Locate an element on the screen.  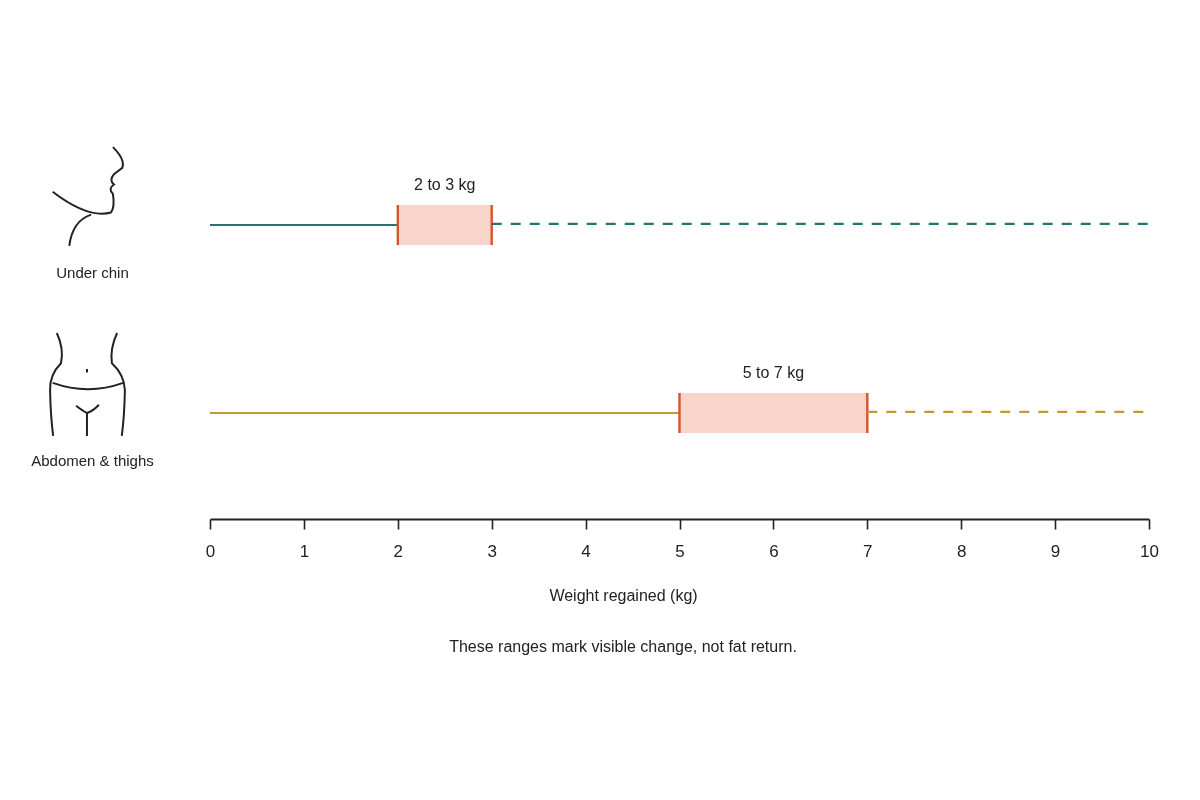
annotation: 2 to 3 kg is located at coordinates (445, 184).